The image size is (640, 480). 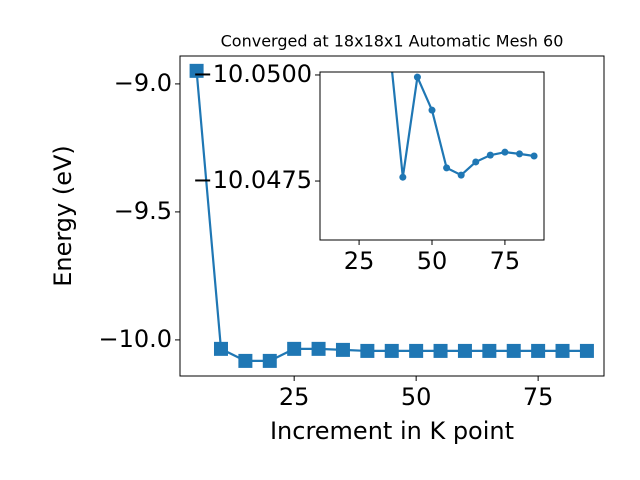 I want to click on y-tick-label: −10.0, so click(x=135, y=339).